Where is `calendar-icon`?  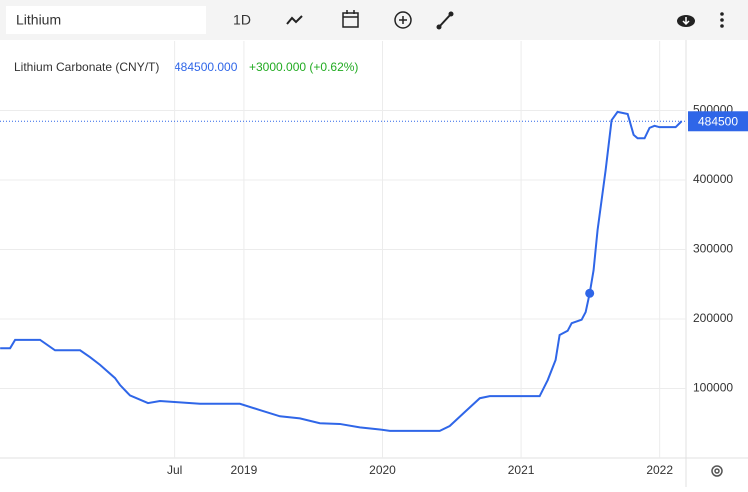 calendar-icon is located at coordinates (350, 19).